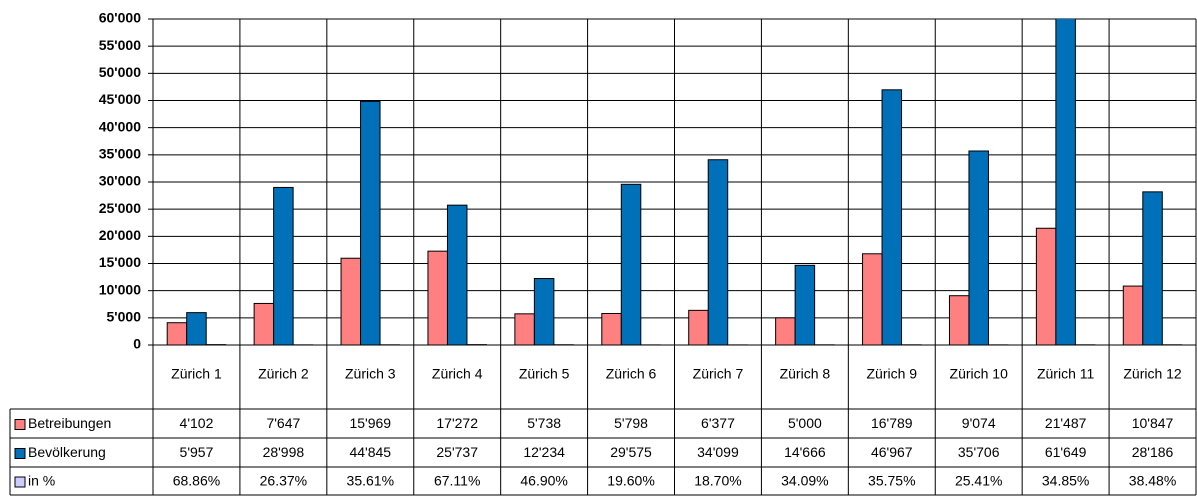 The width and height of the screenshot is (1197, 497). Describe the element at coordinates (120, 99) in the screenshot. I see `y-tick-label: 45'000` at that location.